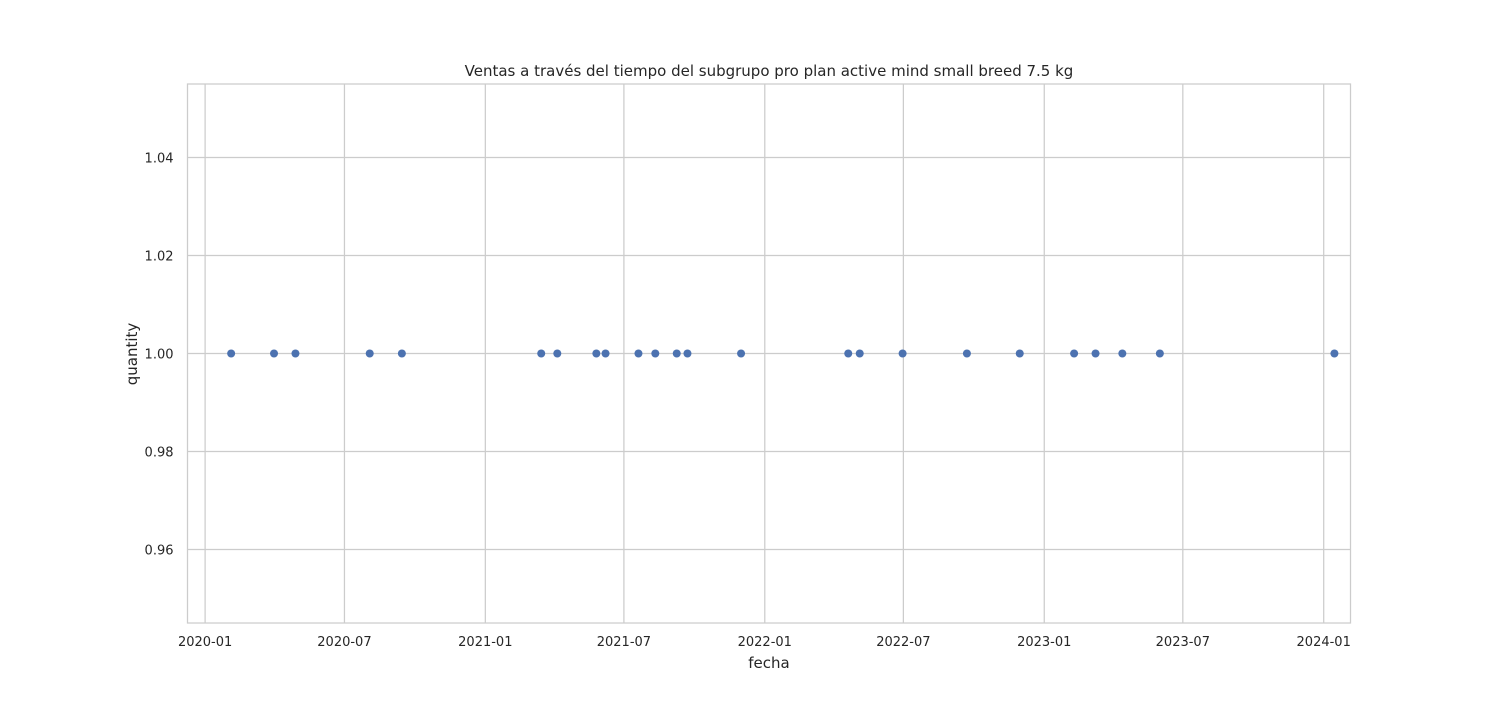 The image size is (1500, 705). Describe the element at coordinates (1183, 642) in the screenshot. I see `x-tick-label: 2023-07` at that location.